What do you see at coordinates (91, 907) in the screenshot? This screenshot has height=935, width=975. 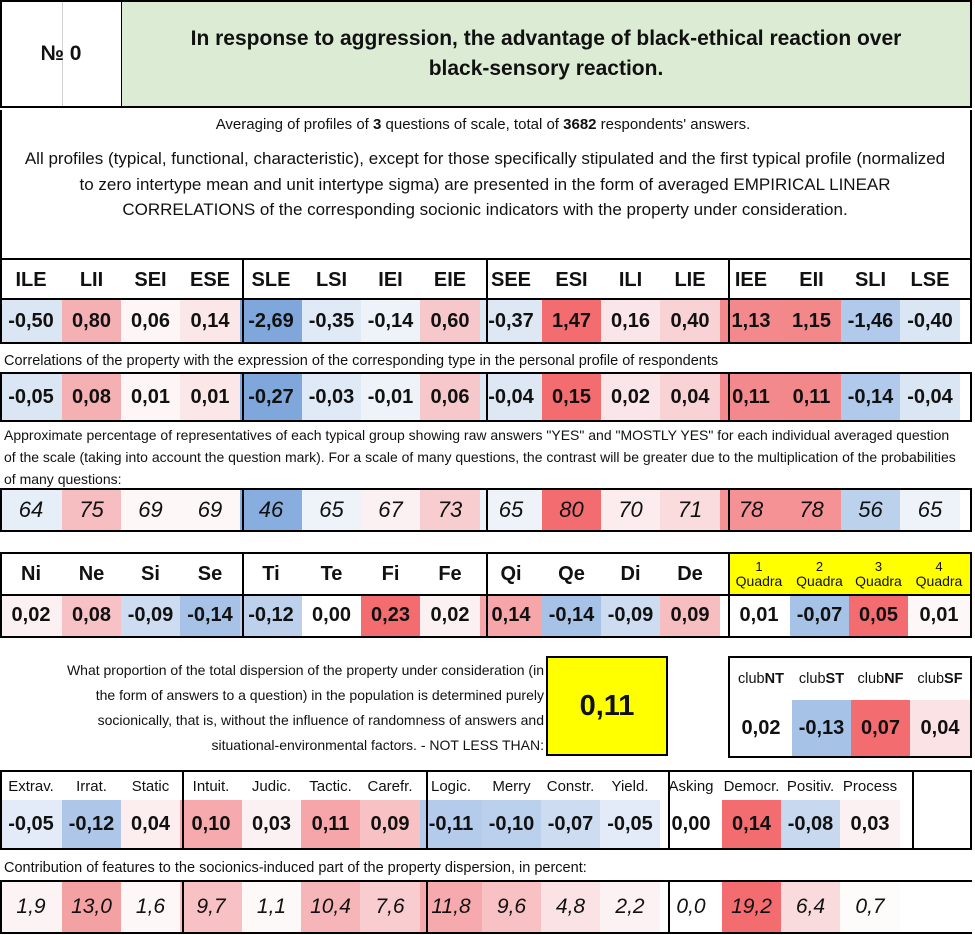 I see `trait-contribution-irrat: 13,0` at bounding box center [91, 907].